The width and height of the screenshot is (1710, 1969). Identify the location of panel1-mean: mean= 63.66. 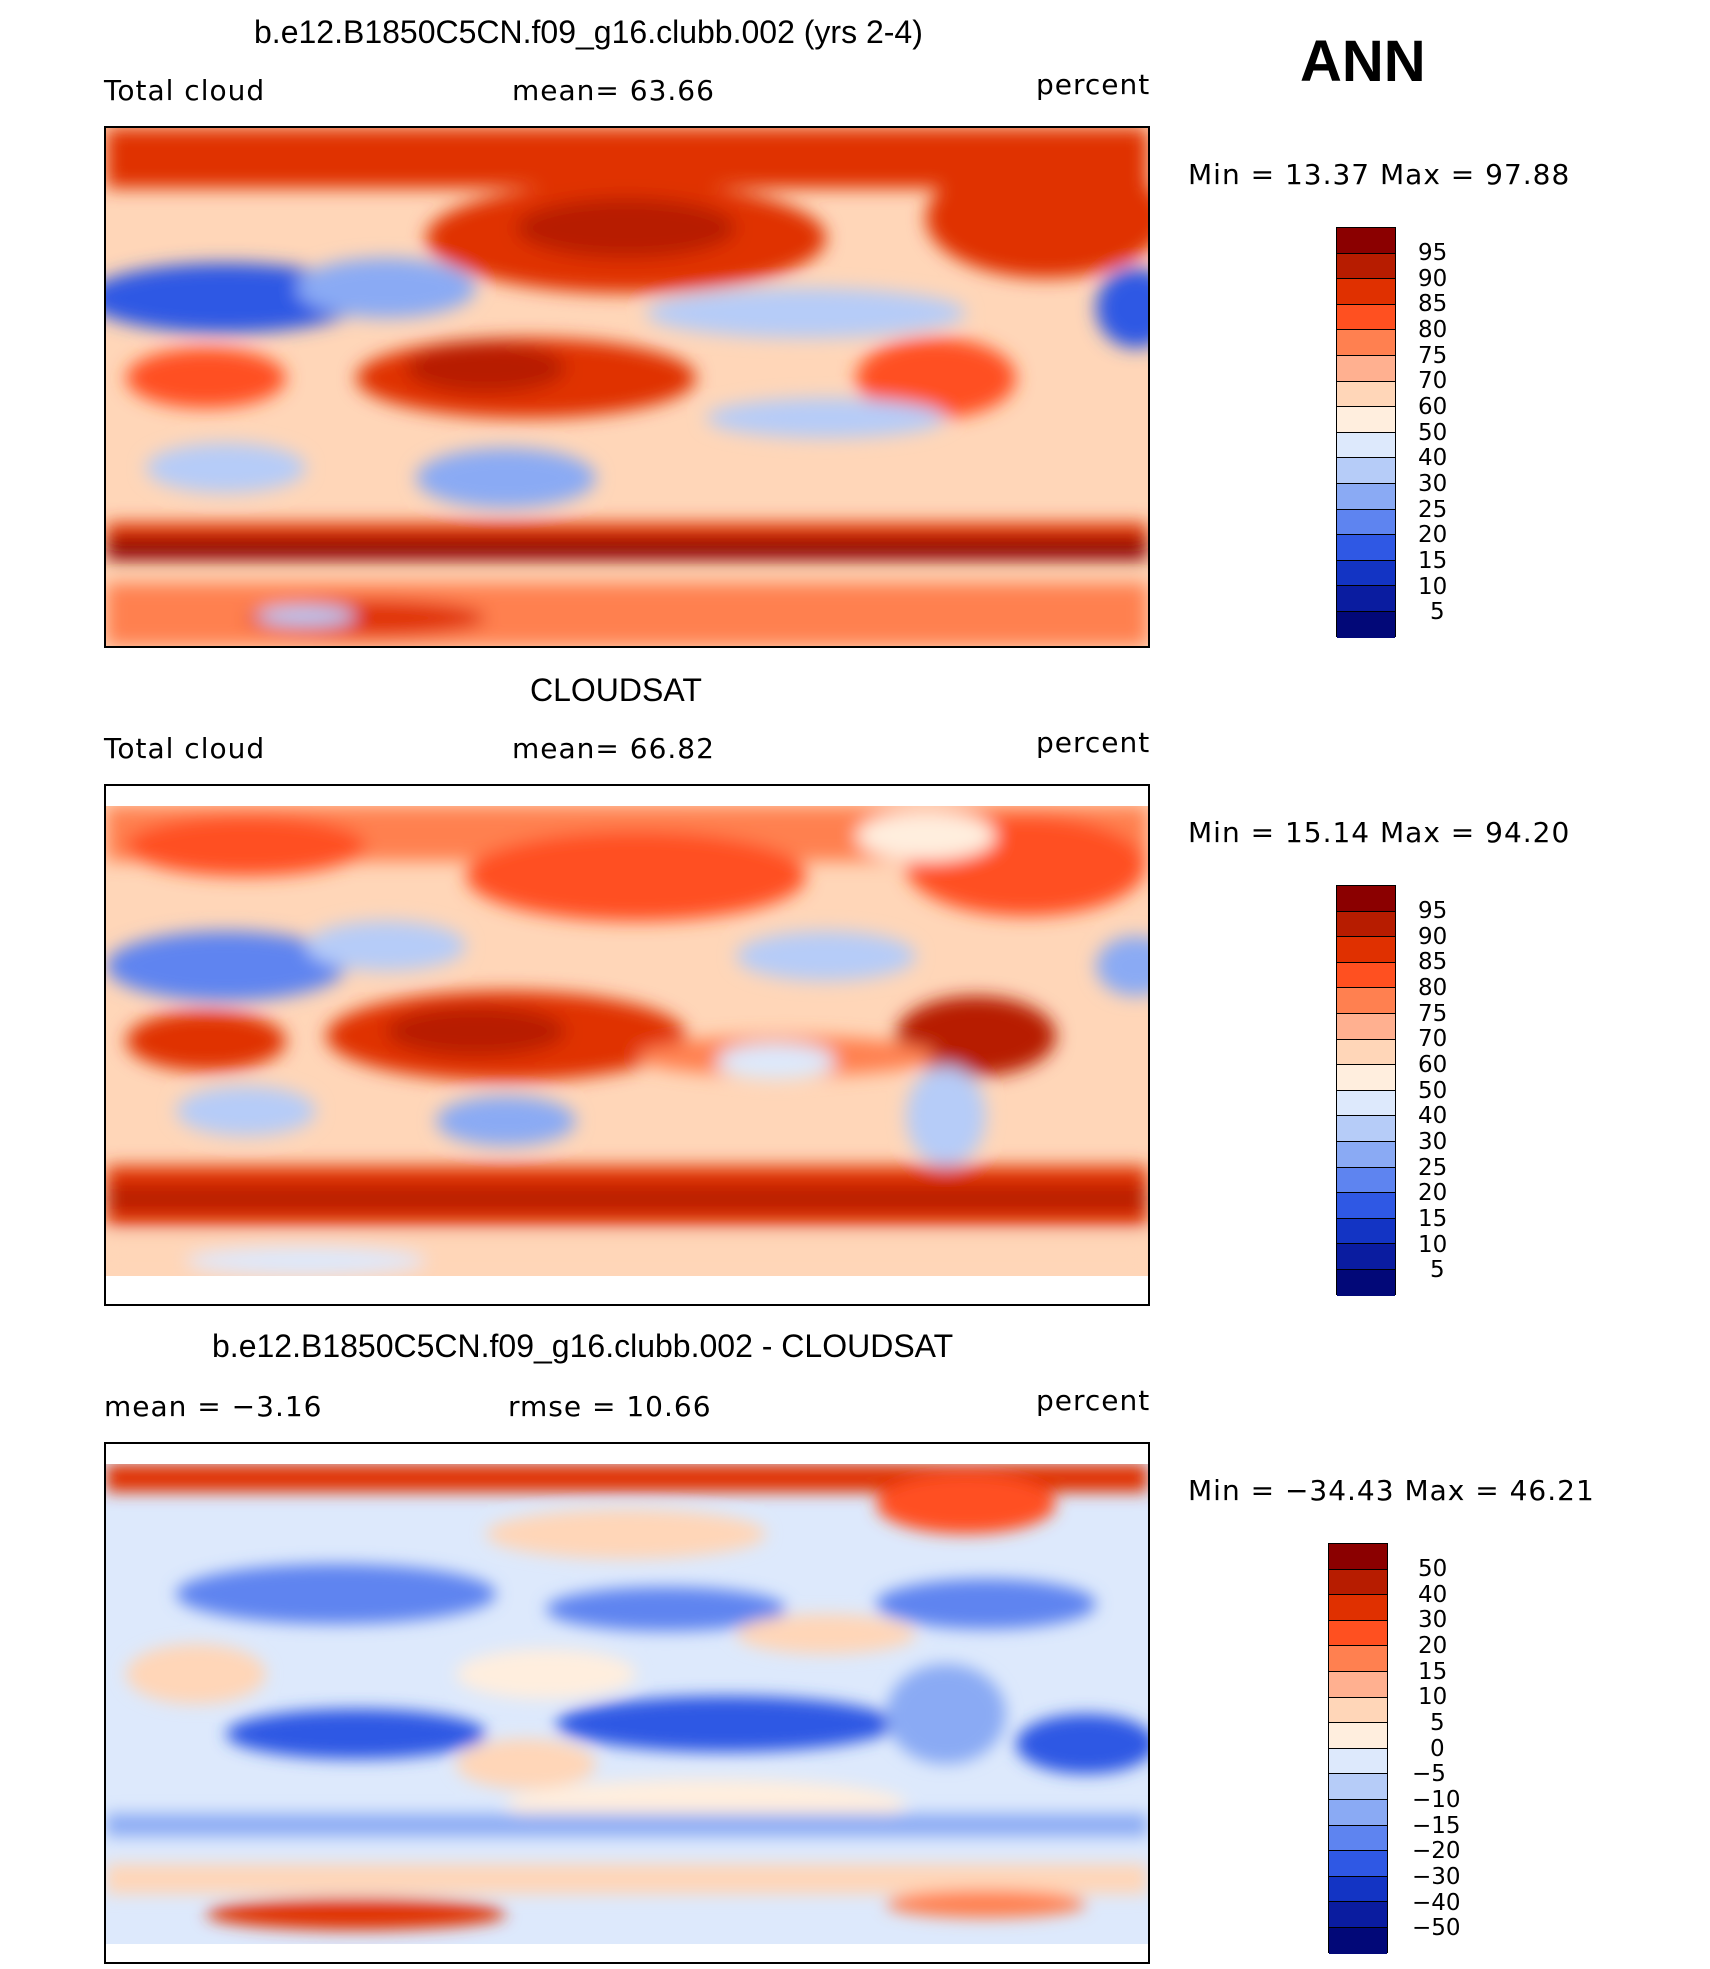
(613, 90).